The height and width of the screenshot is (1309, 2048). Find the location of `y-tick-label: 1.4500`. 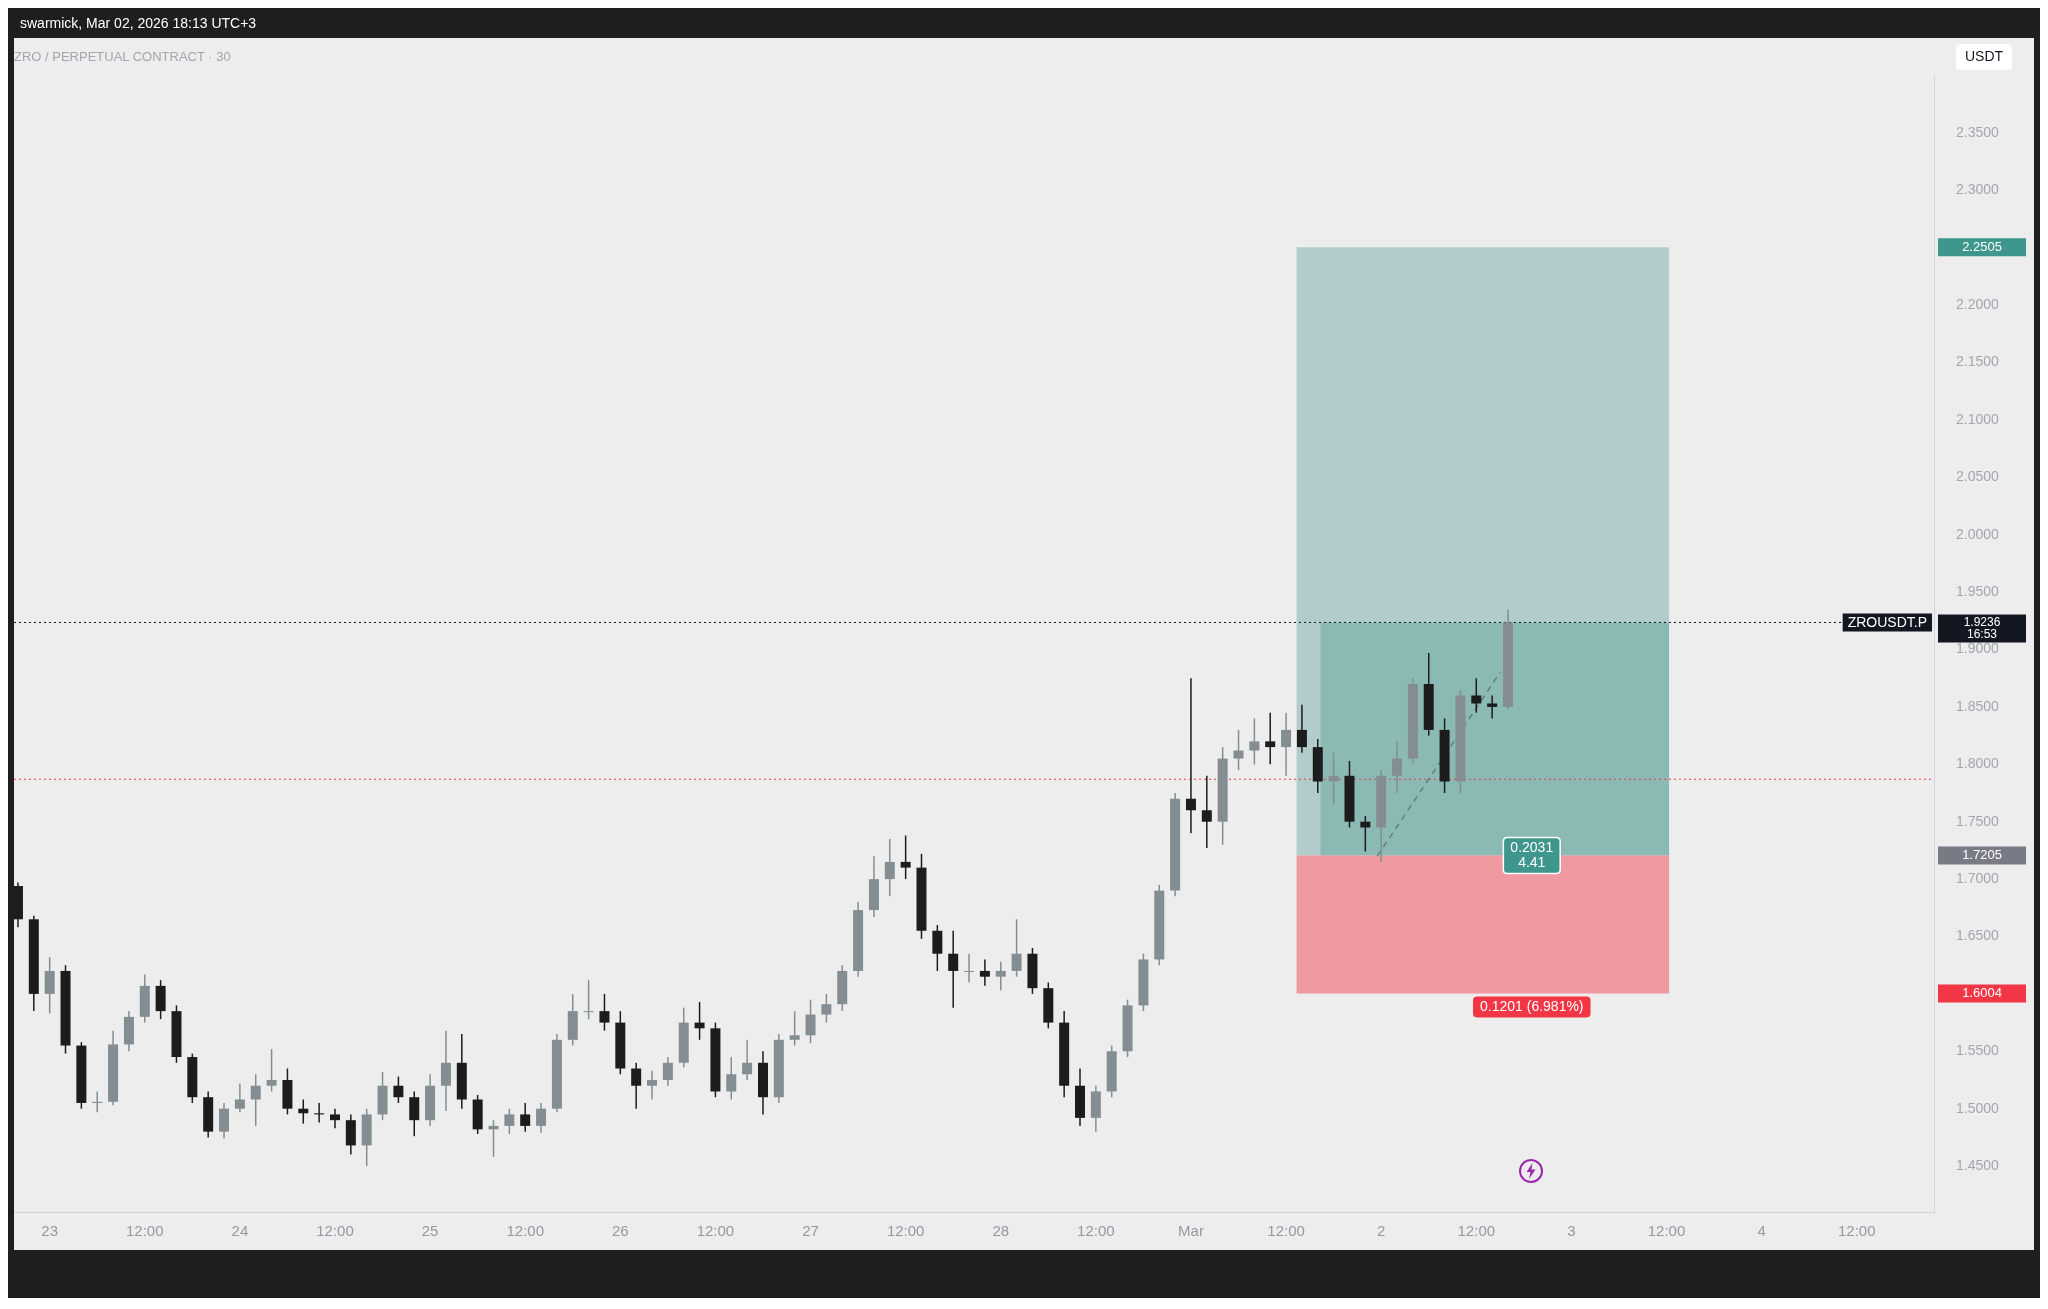

y-tick-label: 1.4500 is located at coordinates (1978, 1164).